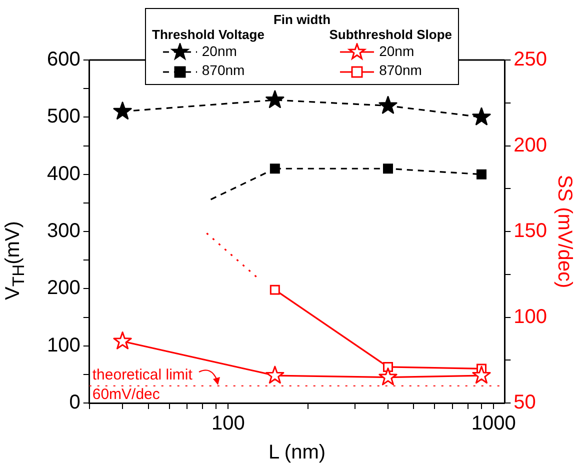  I want to click on text: Subthreshold Slope, so click(390, 34).